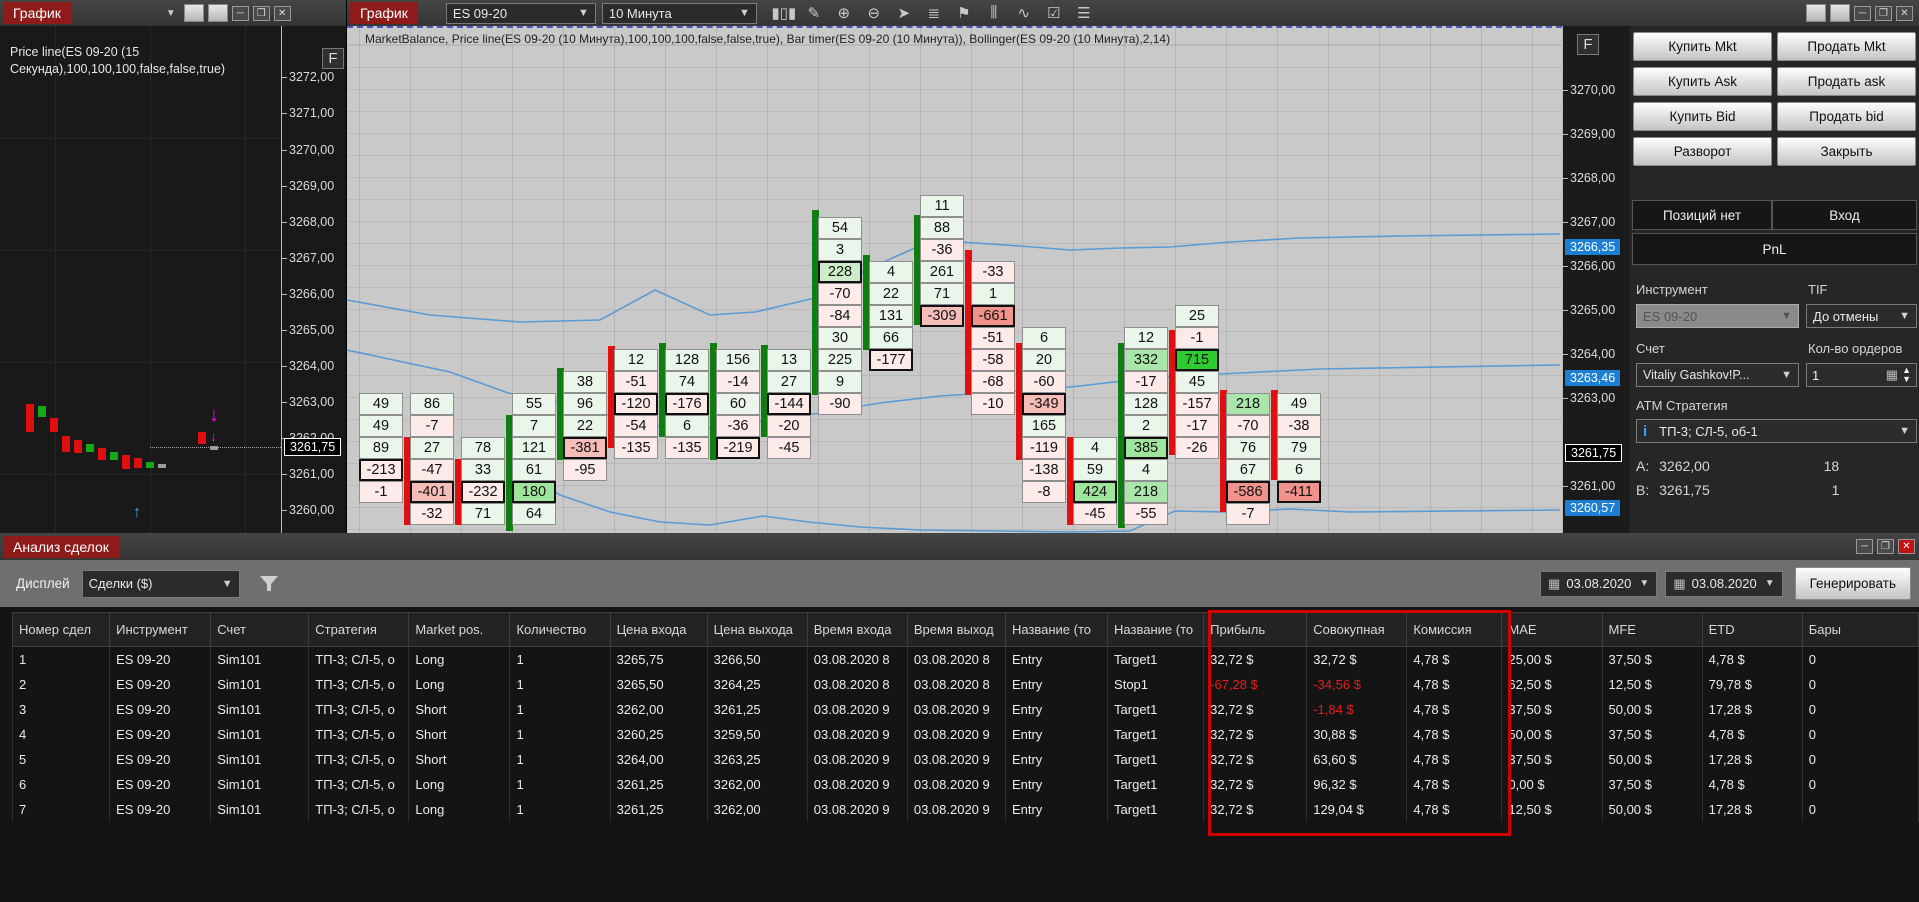 The image size is (1919, 902). Describe the element at coordinates (1357, 629) in the screenshot. I see `column-header: Совокупная` at that location.